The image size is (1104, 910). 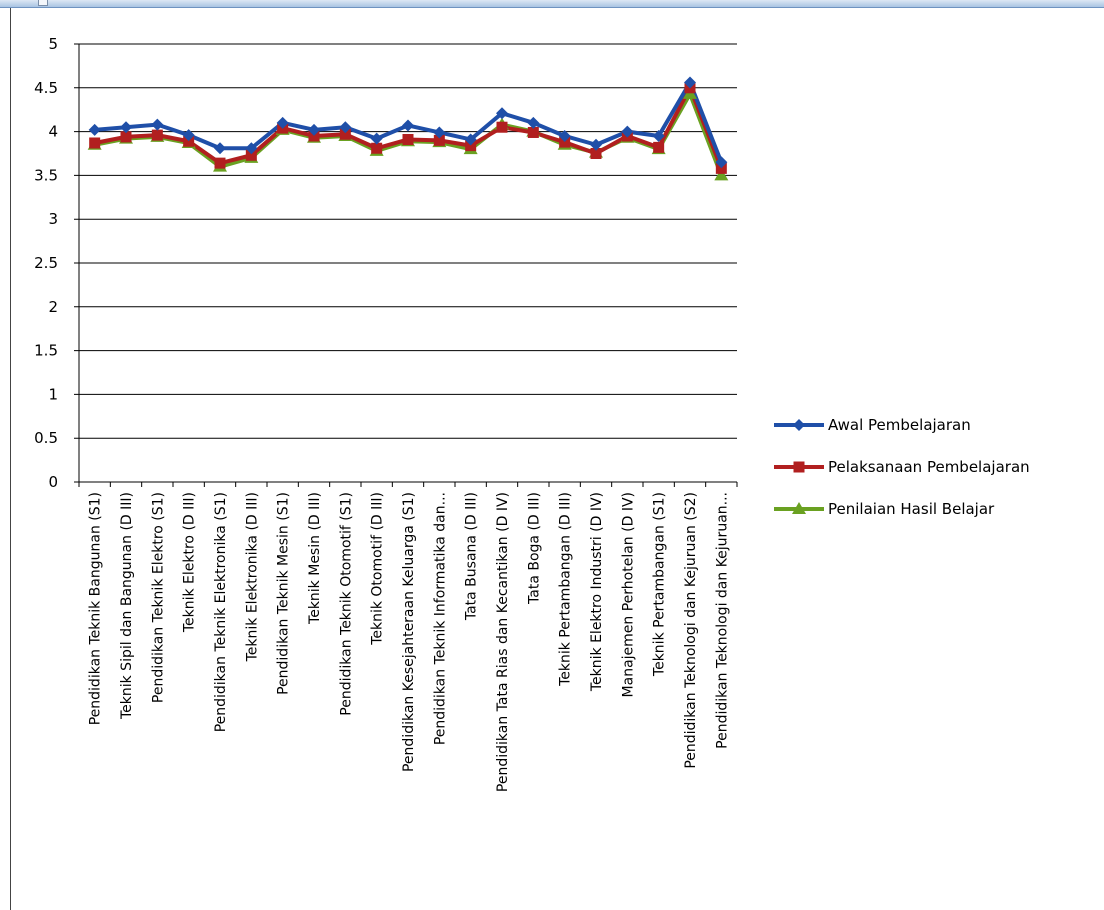 I want to click on x-category-label: Pendidikan Teknologi dan Kejuruan (S2), so click(x=691, y=630).